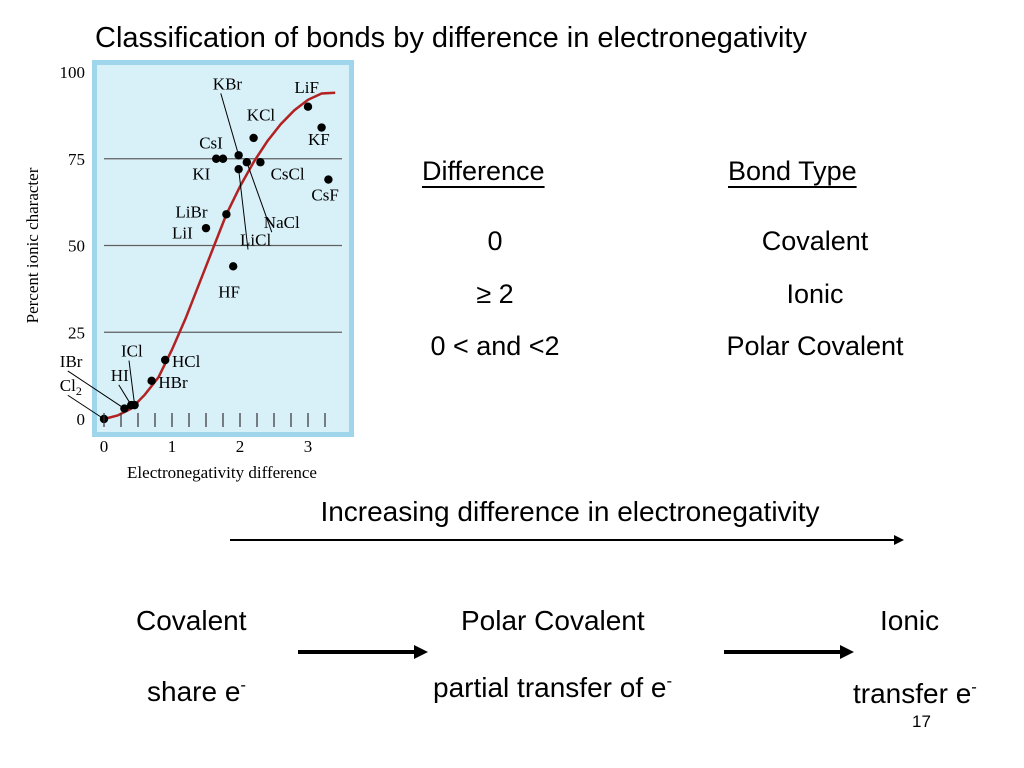 Image resolution: width=1024 pixels, height=768 pixels. What do you see at coordinates (921, 721) in the screenshot?
I see `page-number: 17` at bounding box center [921, 721].